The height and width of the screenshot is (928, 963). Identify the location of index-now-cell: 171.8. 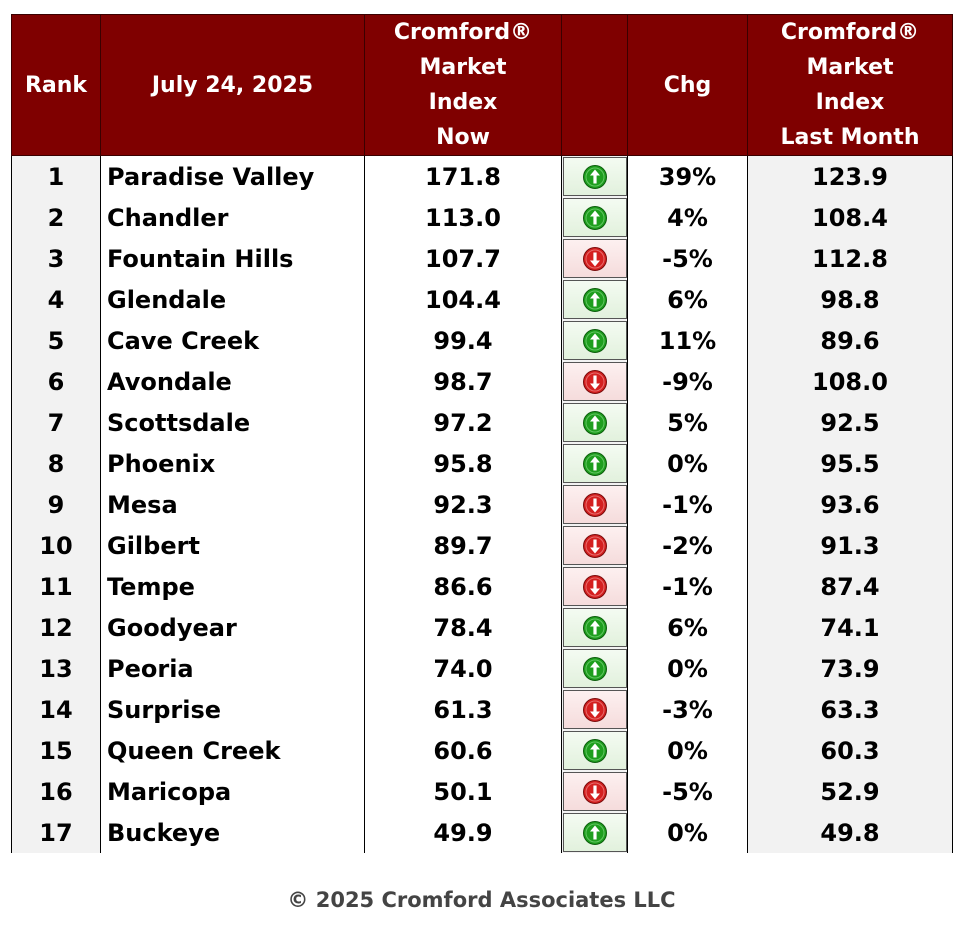
(463, 176).